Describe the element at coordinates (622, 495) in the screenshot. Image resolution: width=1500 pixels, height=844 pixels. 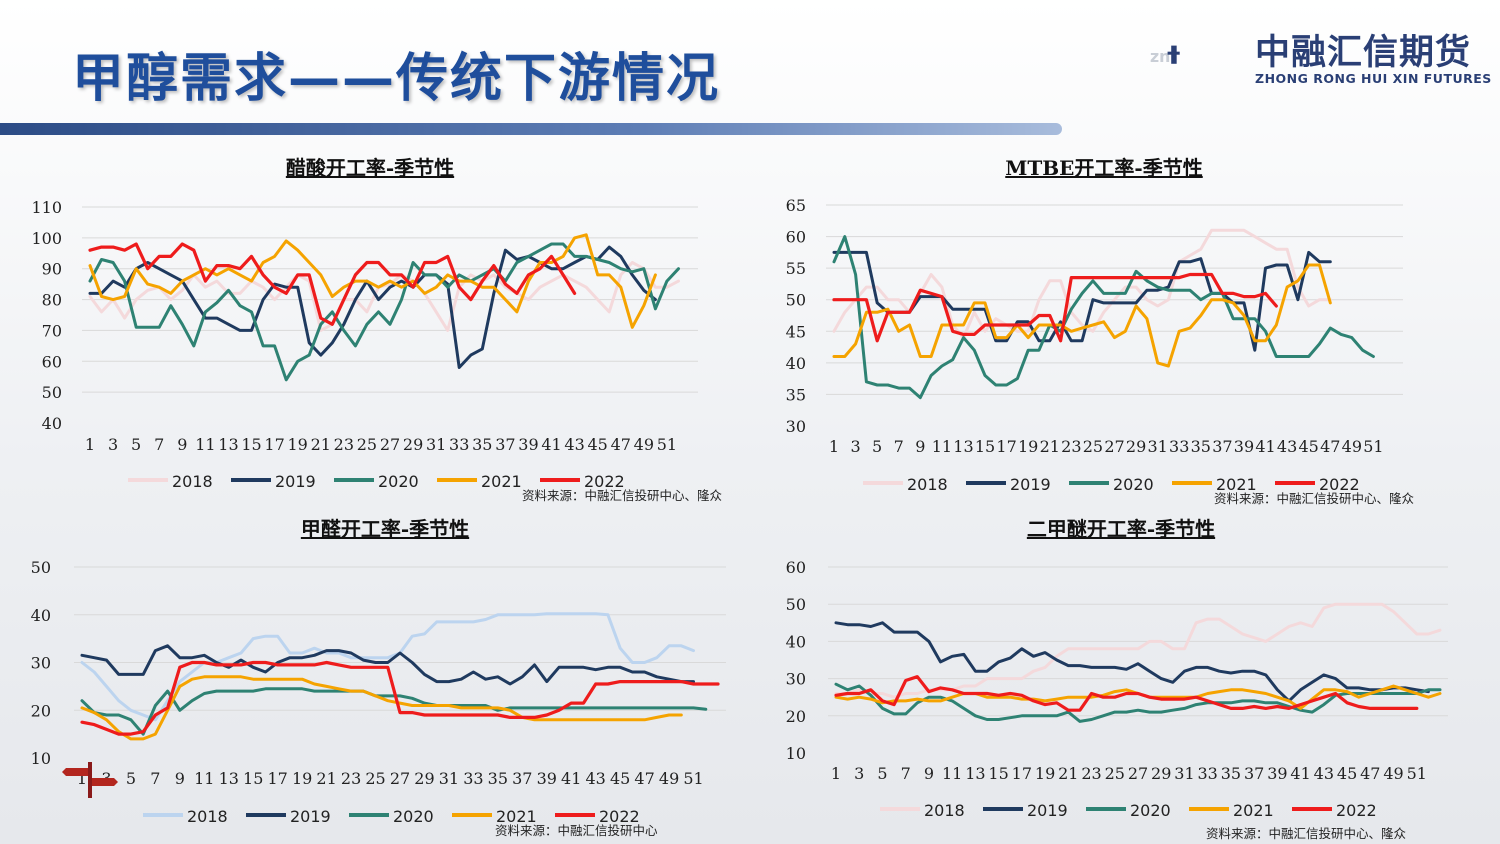
I see `source-note-acetic: 资料来源：中融汇信投研中心、隆众` at that location.